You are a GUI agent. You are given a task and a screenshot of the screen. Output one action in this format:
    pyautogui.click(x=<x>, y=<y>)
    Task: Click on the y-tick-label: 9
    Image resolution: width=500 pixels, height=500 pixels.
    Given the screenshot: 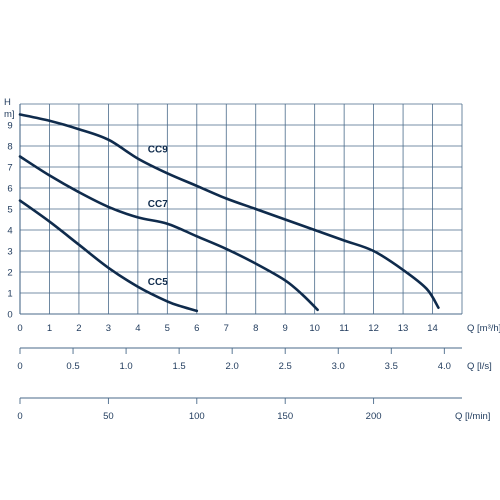 What is the action you would take?
    pyautogui.click(x=9, y=126)
    